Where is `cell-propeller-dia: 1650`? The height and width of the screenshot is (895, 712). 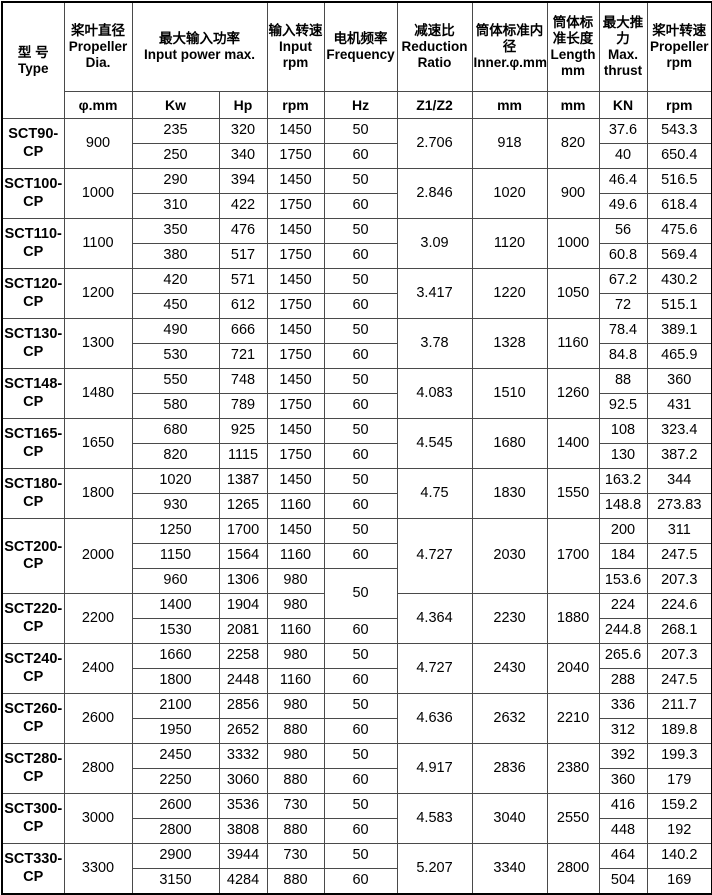
cell-propeller-dia: 1650 is located at coordinates (98, 443).